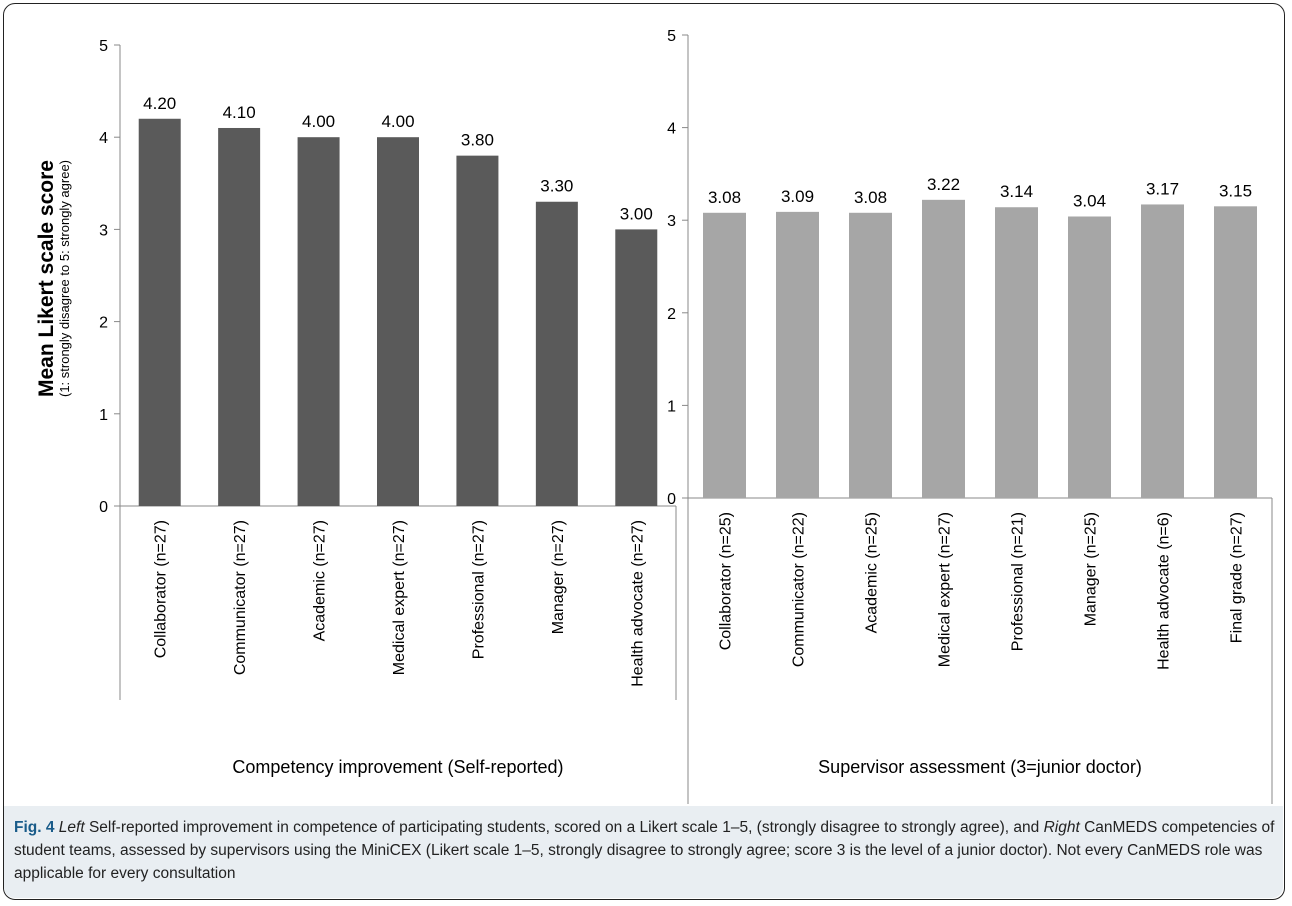 The image size is (1292, 906). I want to click on caption-background, so click(643, 852).